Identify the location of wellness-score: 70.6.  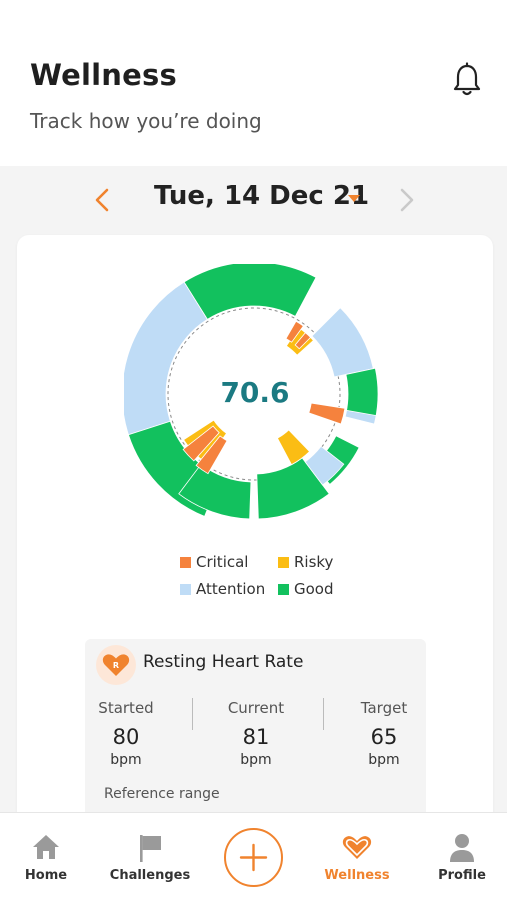
(255, 392).